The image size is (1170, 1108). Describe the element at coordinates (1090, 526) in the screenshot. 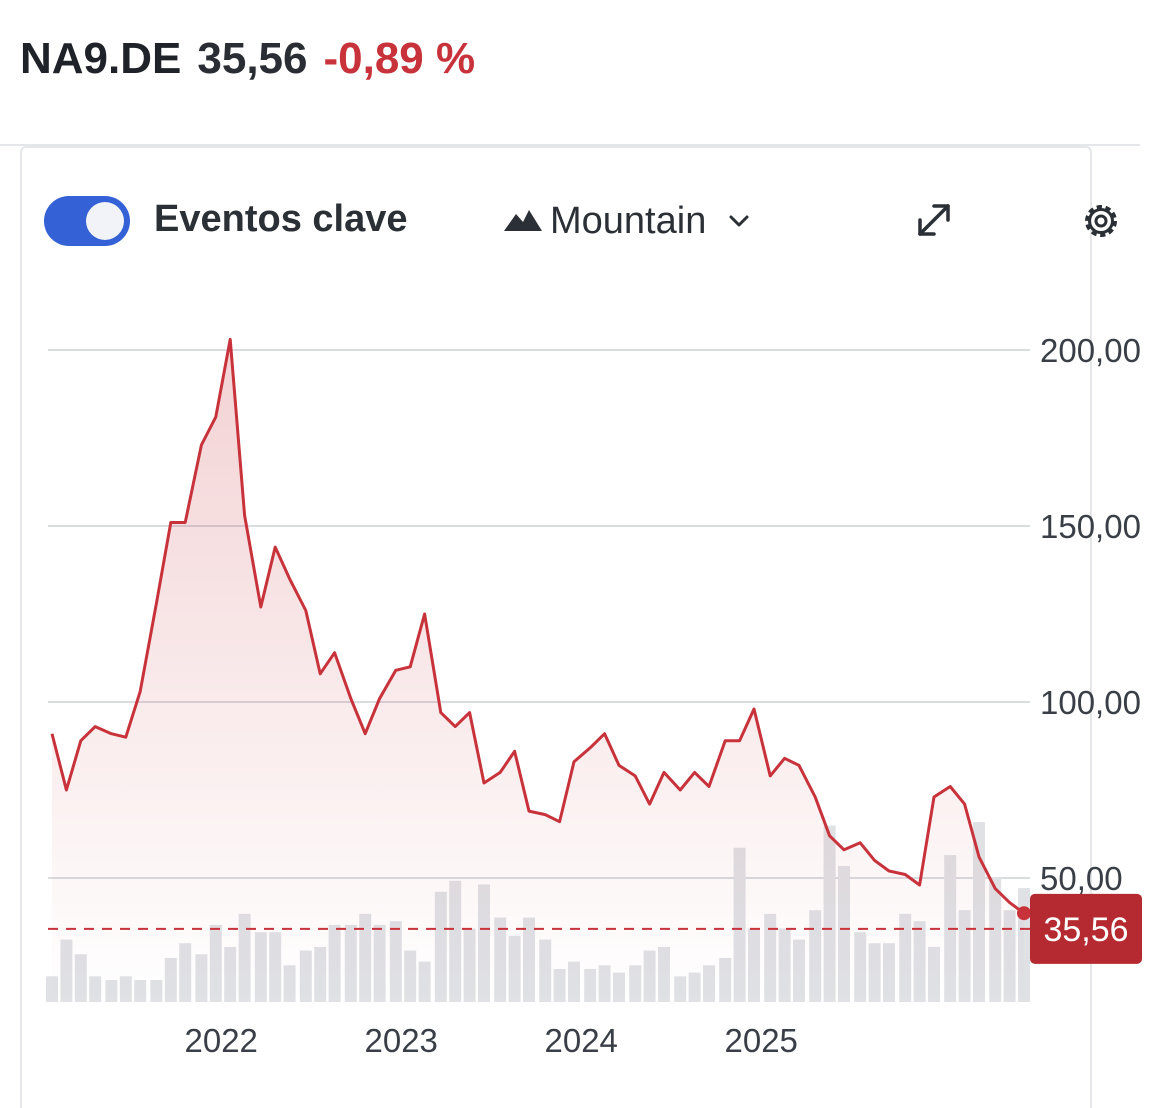

I see `y-tick-label: 150,00` at that location.